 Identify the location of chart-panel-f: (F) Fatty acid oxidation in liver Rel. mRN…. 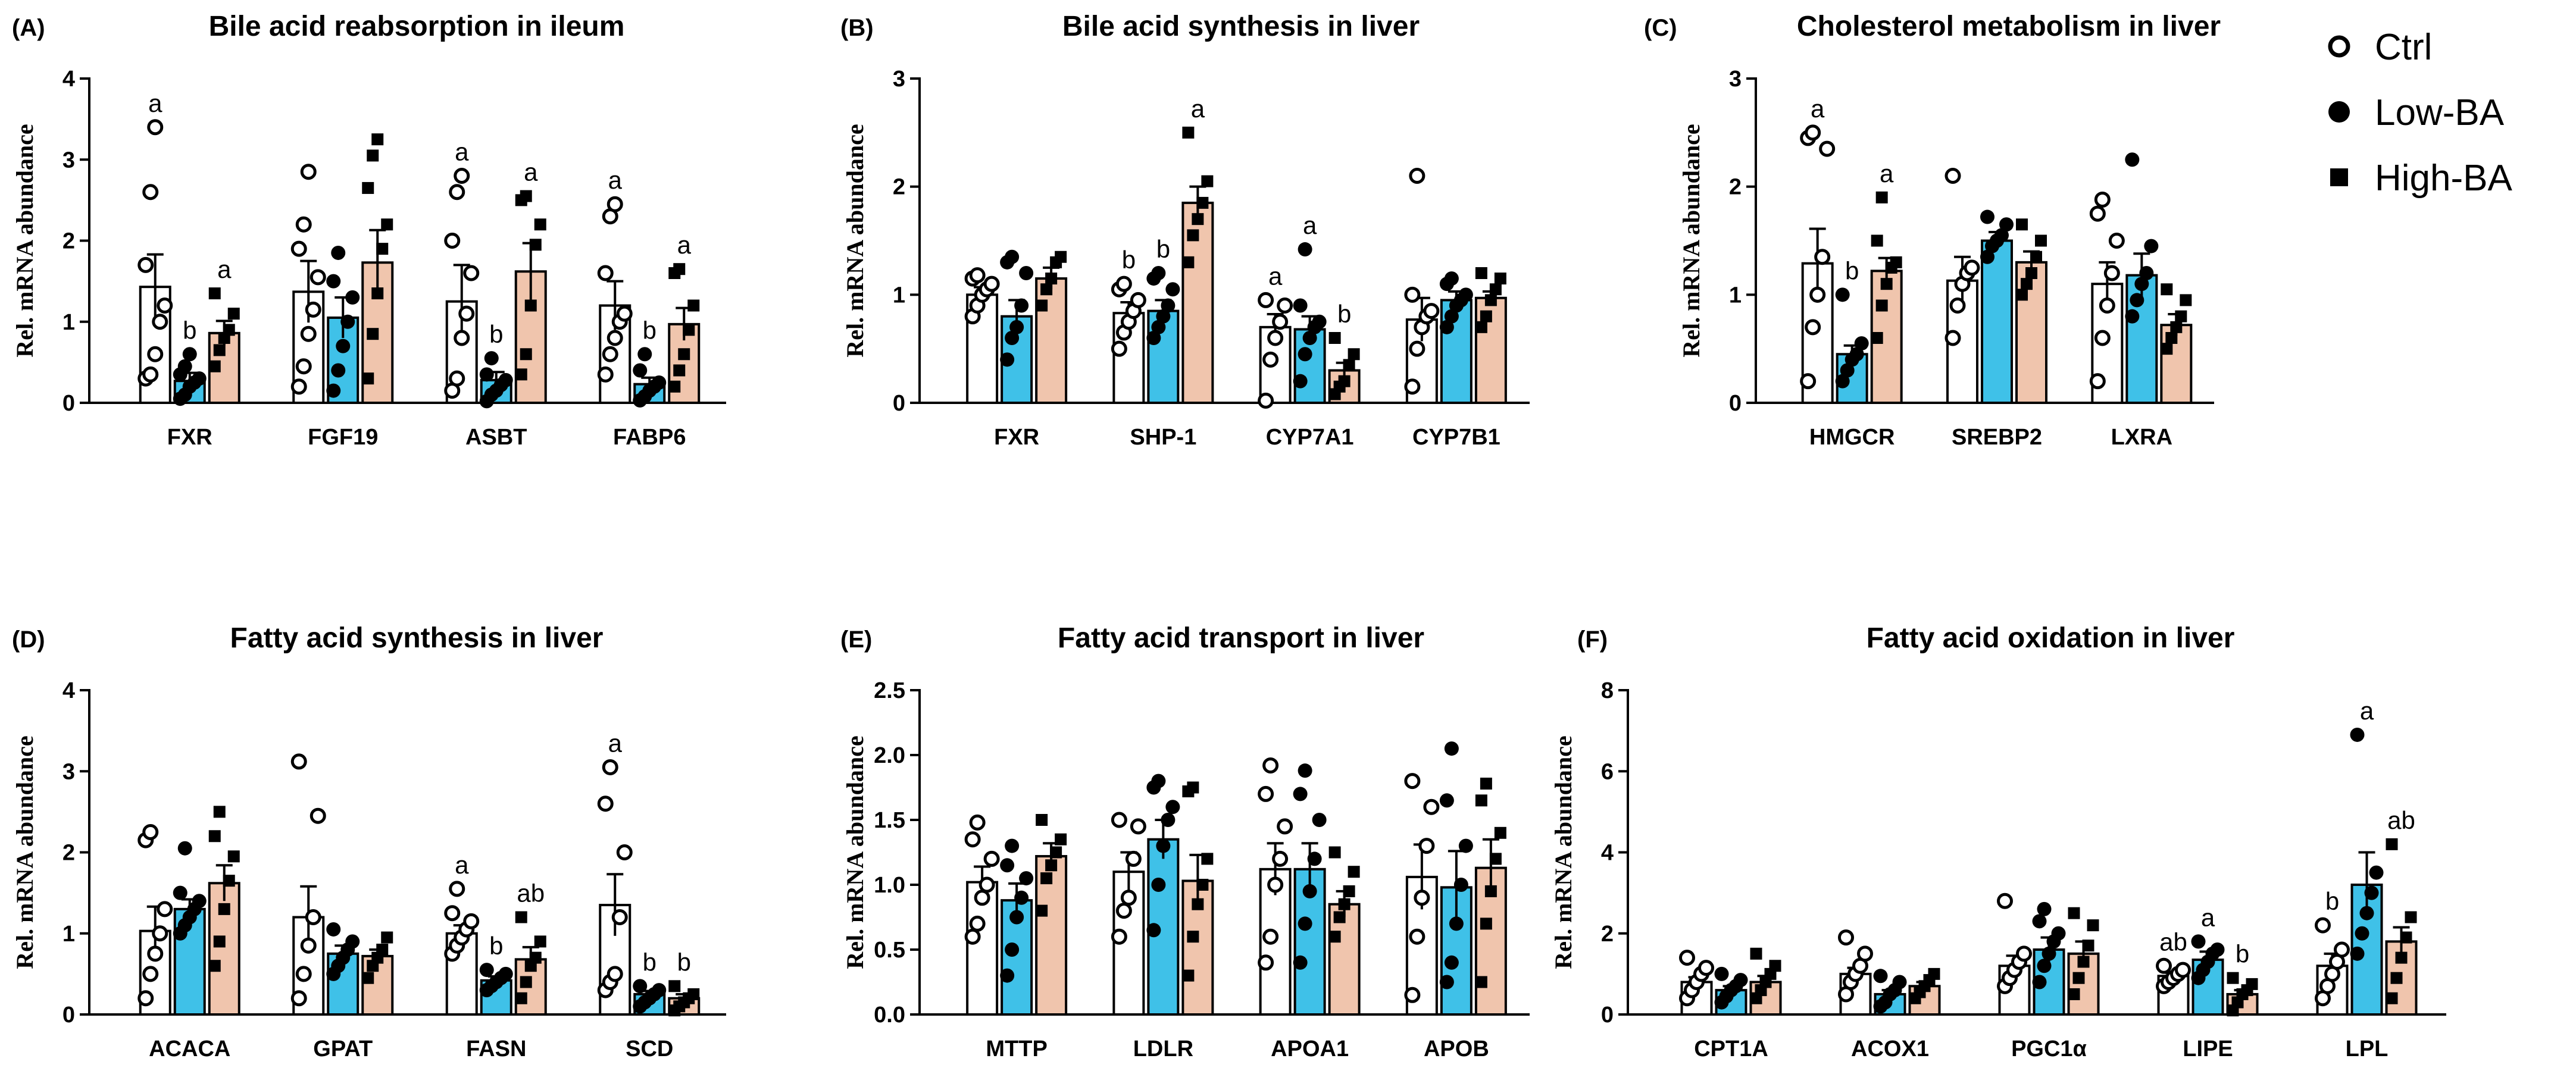
(1998, 841).